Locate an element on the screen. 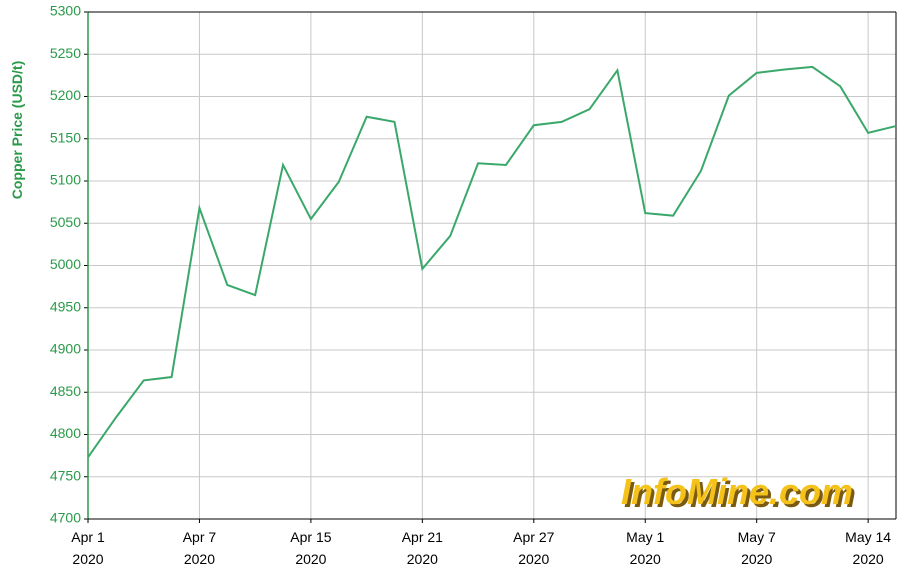  y-tick-label: 4950 is located at coordinates (65, 306).